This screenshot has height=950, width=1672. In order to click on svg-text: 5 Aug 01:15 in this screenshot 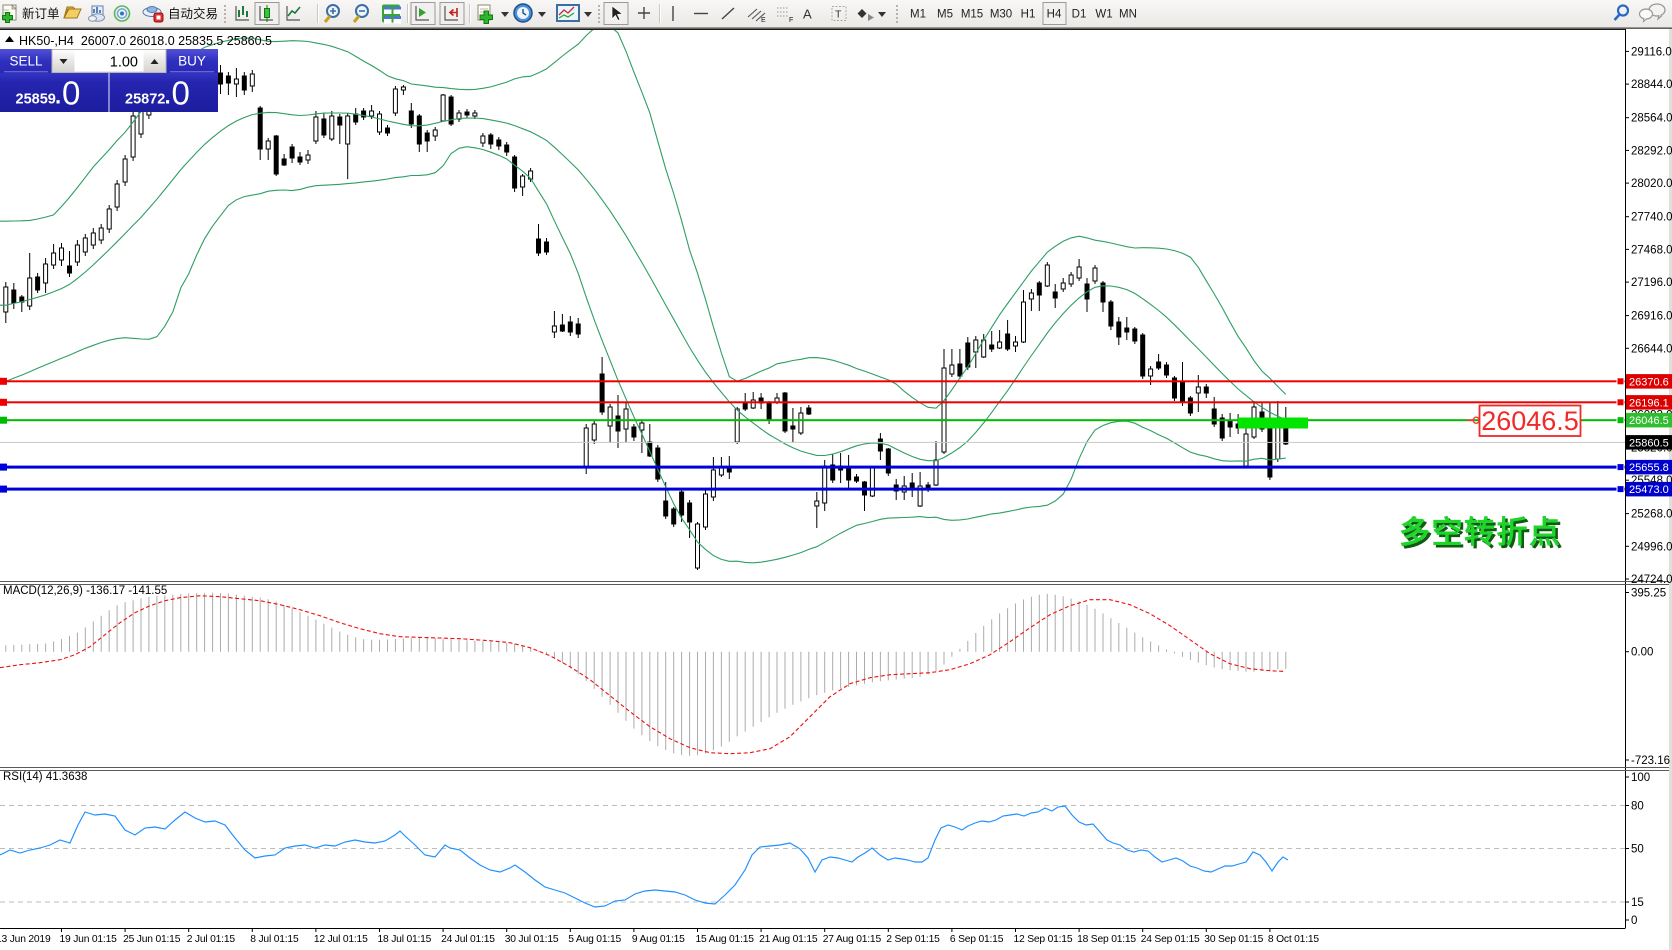, I will do `click(594, 939)`.